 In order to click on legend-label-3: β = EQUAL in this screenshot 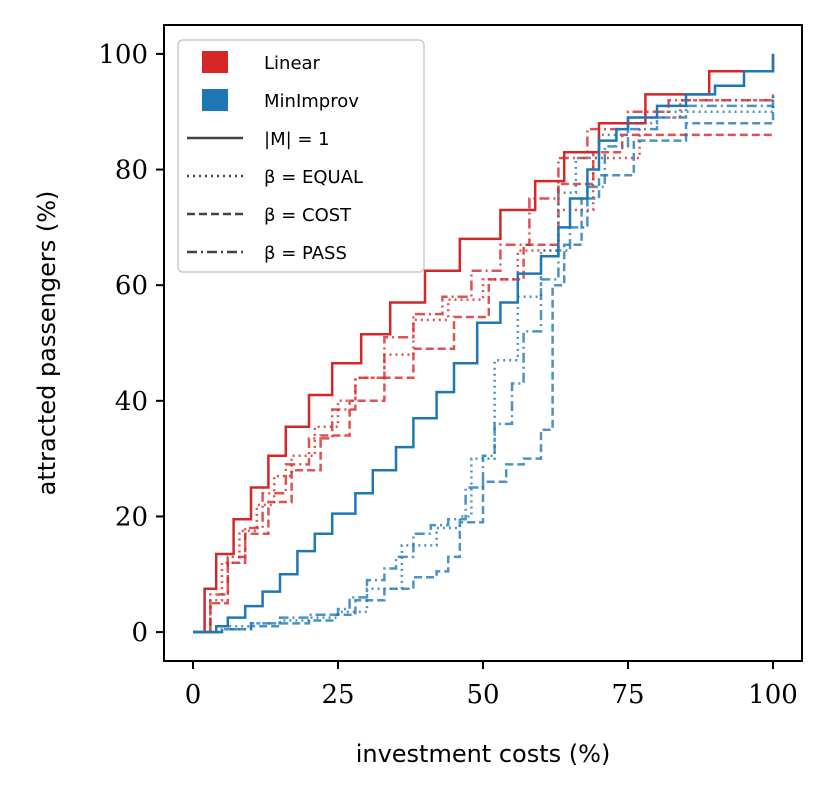, I will do `click(313, 177)`.